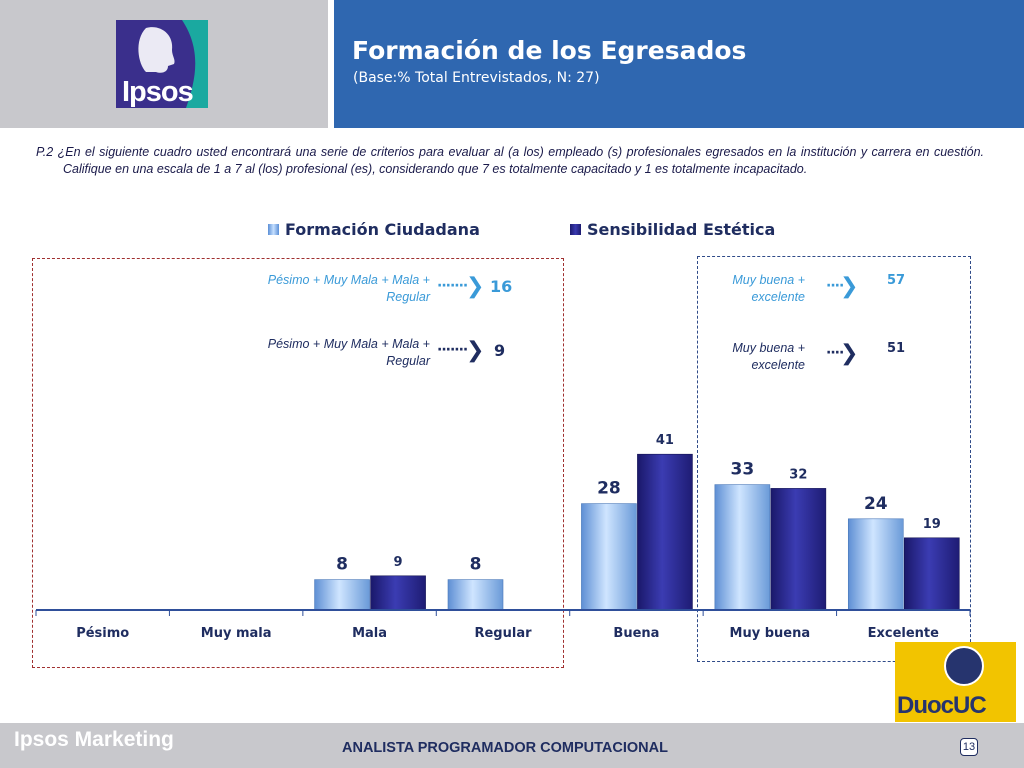 Image resolution: width=1024 pixels, height=768 pixels. I want to click on positive-summary-value-formacion: 57, so click(896, 280).